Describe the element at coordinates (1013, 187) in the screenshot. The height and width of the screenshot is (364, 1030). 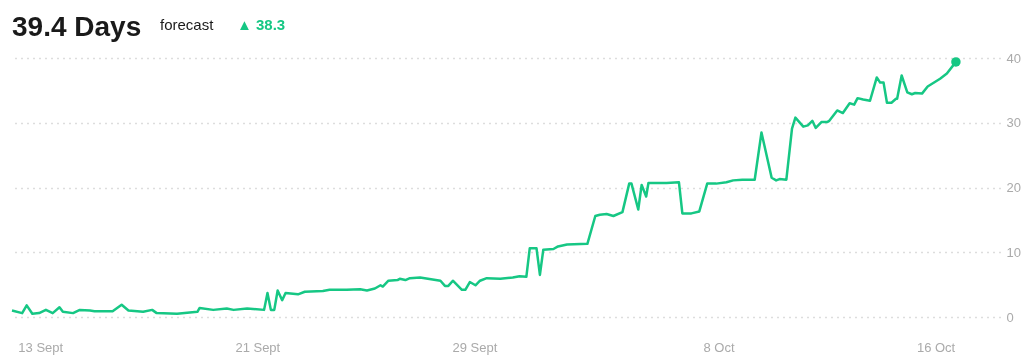
I see `y-tick-label: 20` at that location.